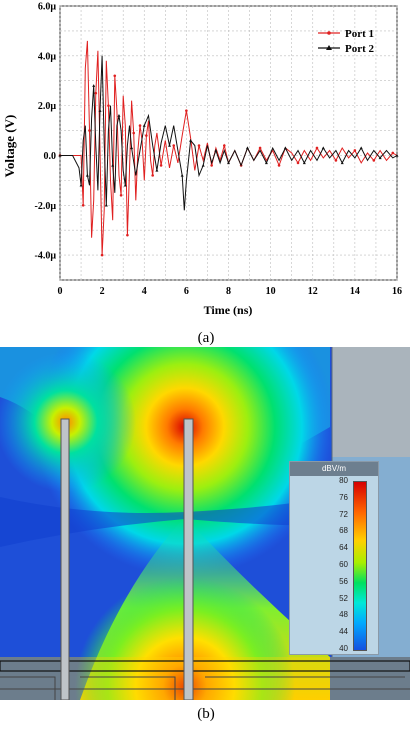  I want to click on x-tick-label: 2, so click(102, 291).